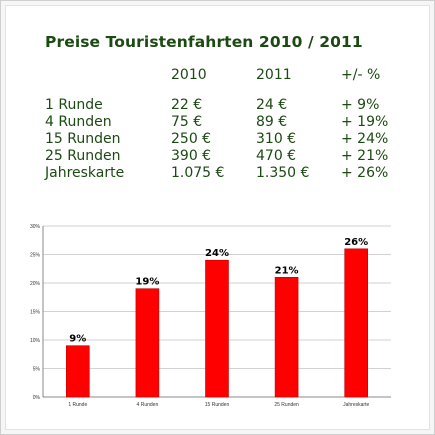  What do you see at coordinates (276, 139) in the screenshot?
I see `table-cell: 310 €` at bounding box center [276, 139].